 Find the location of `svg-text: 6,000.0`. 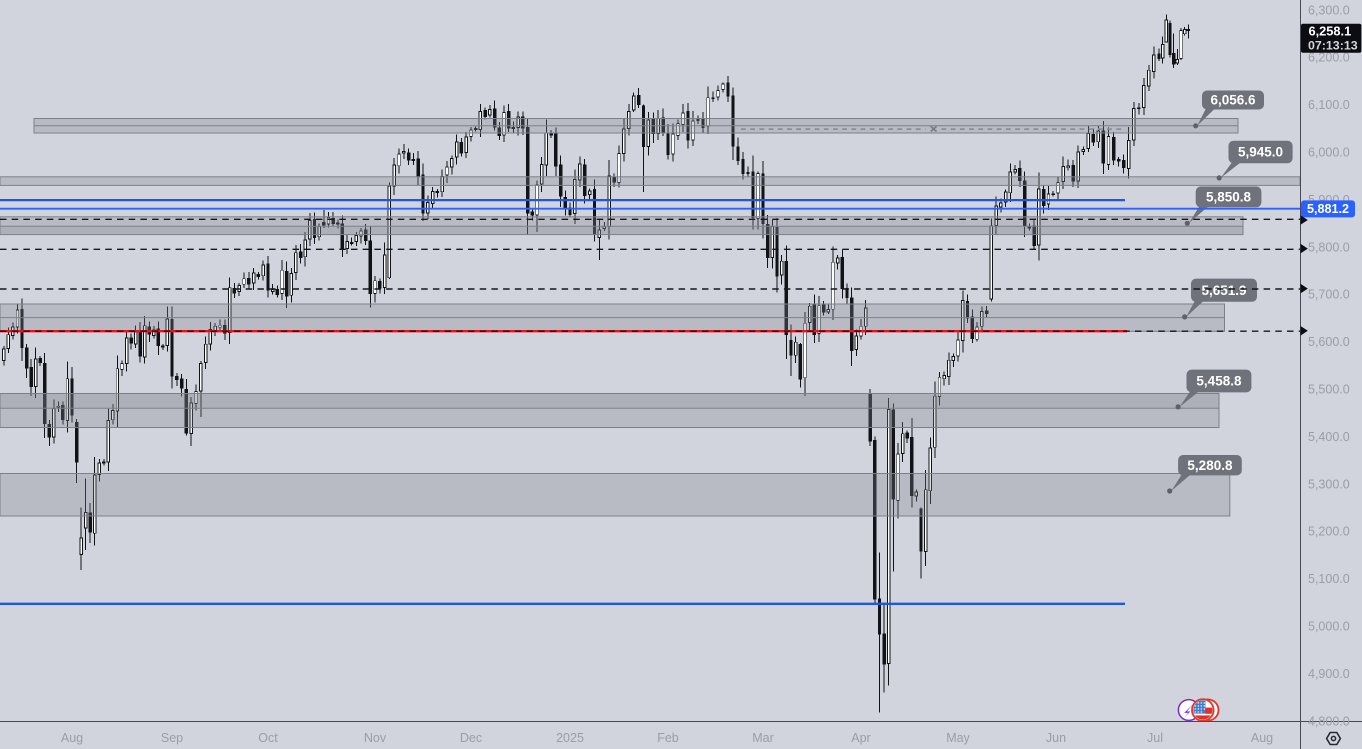

svg-text: 6,000.0 is located at coordinates (1329, 153).